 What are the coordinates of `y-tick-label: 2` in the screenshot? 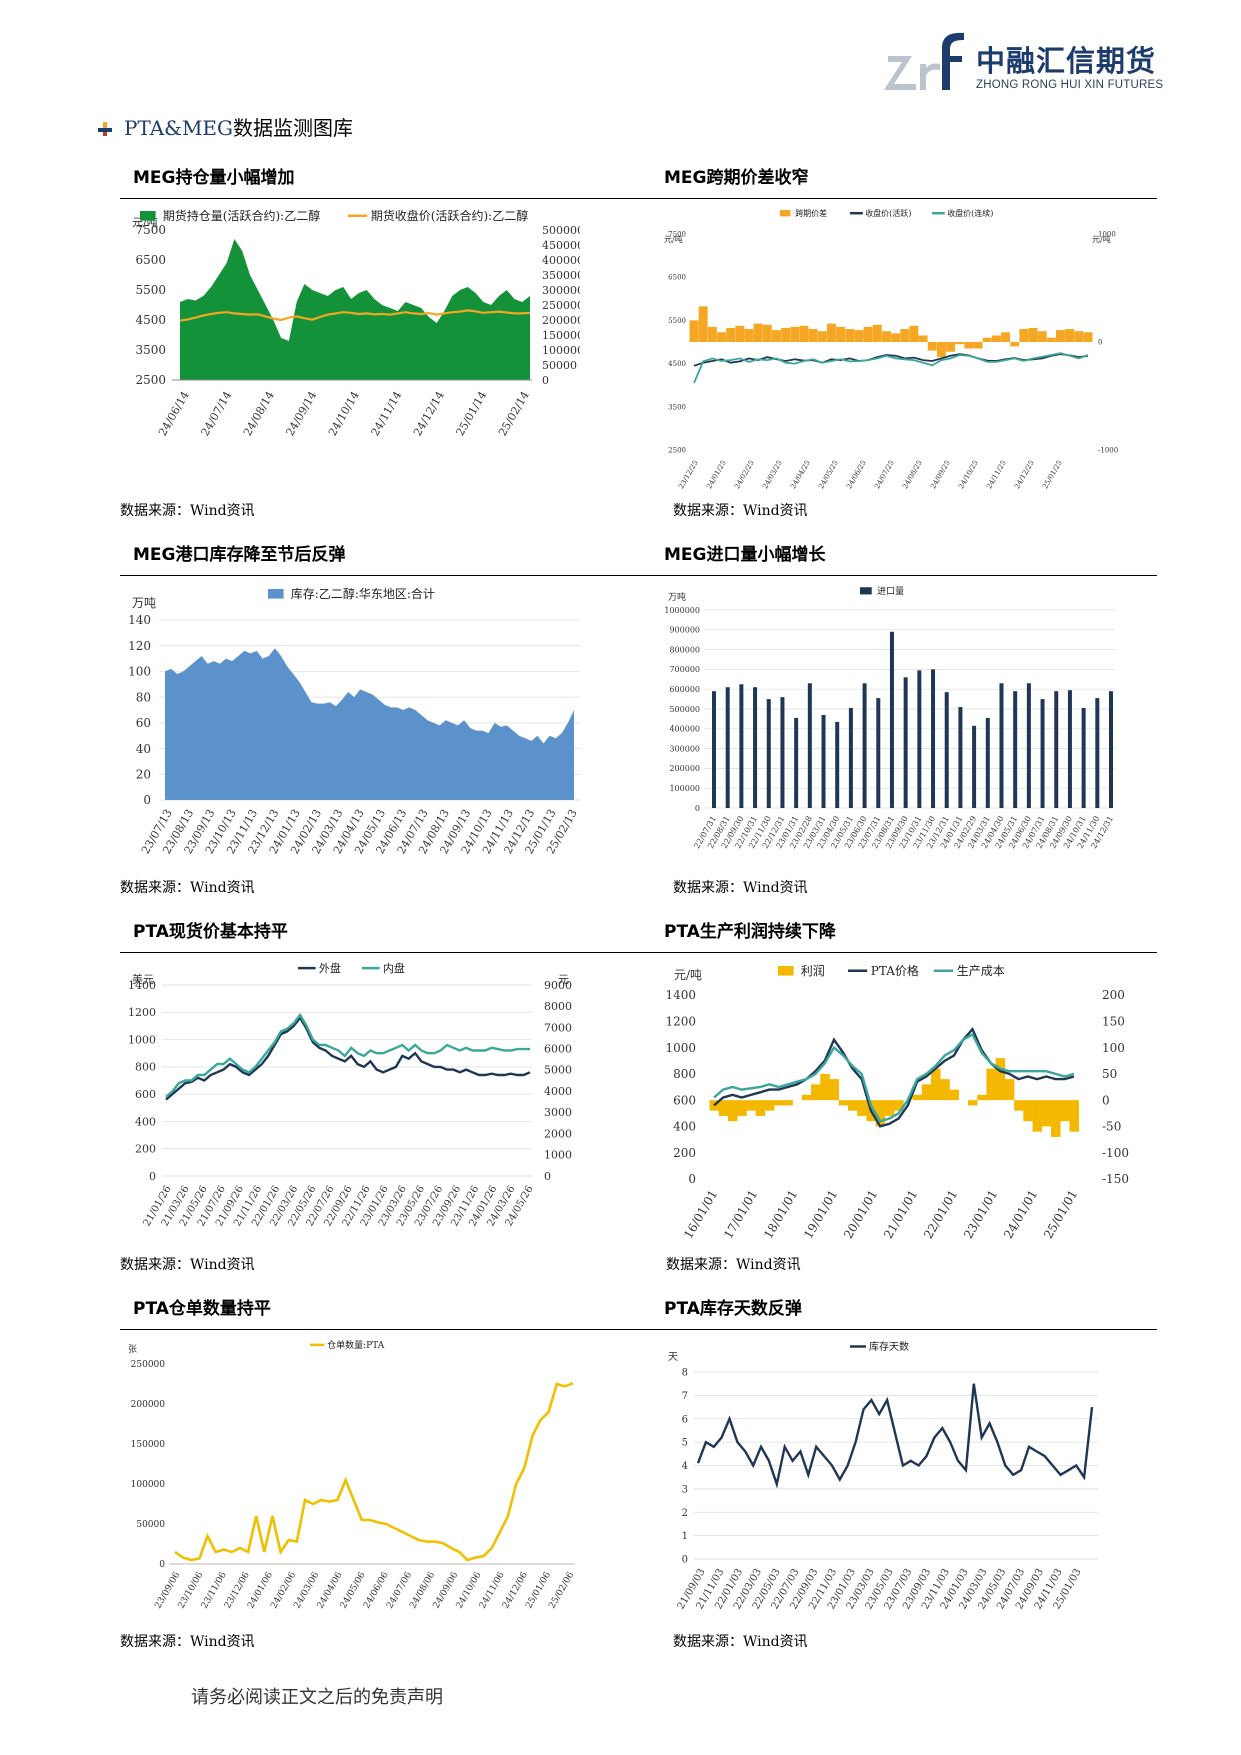 It's located at (685, 1513).